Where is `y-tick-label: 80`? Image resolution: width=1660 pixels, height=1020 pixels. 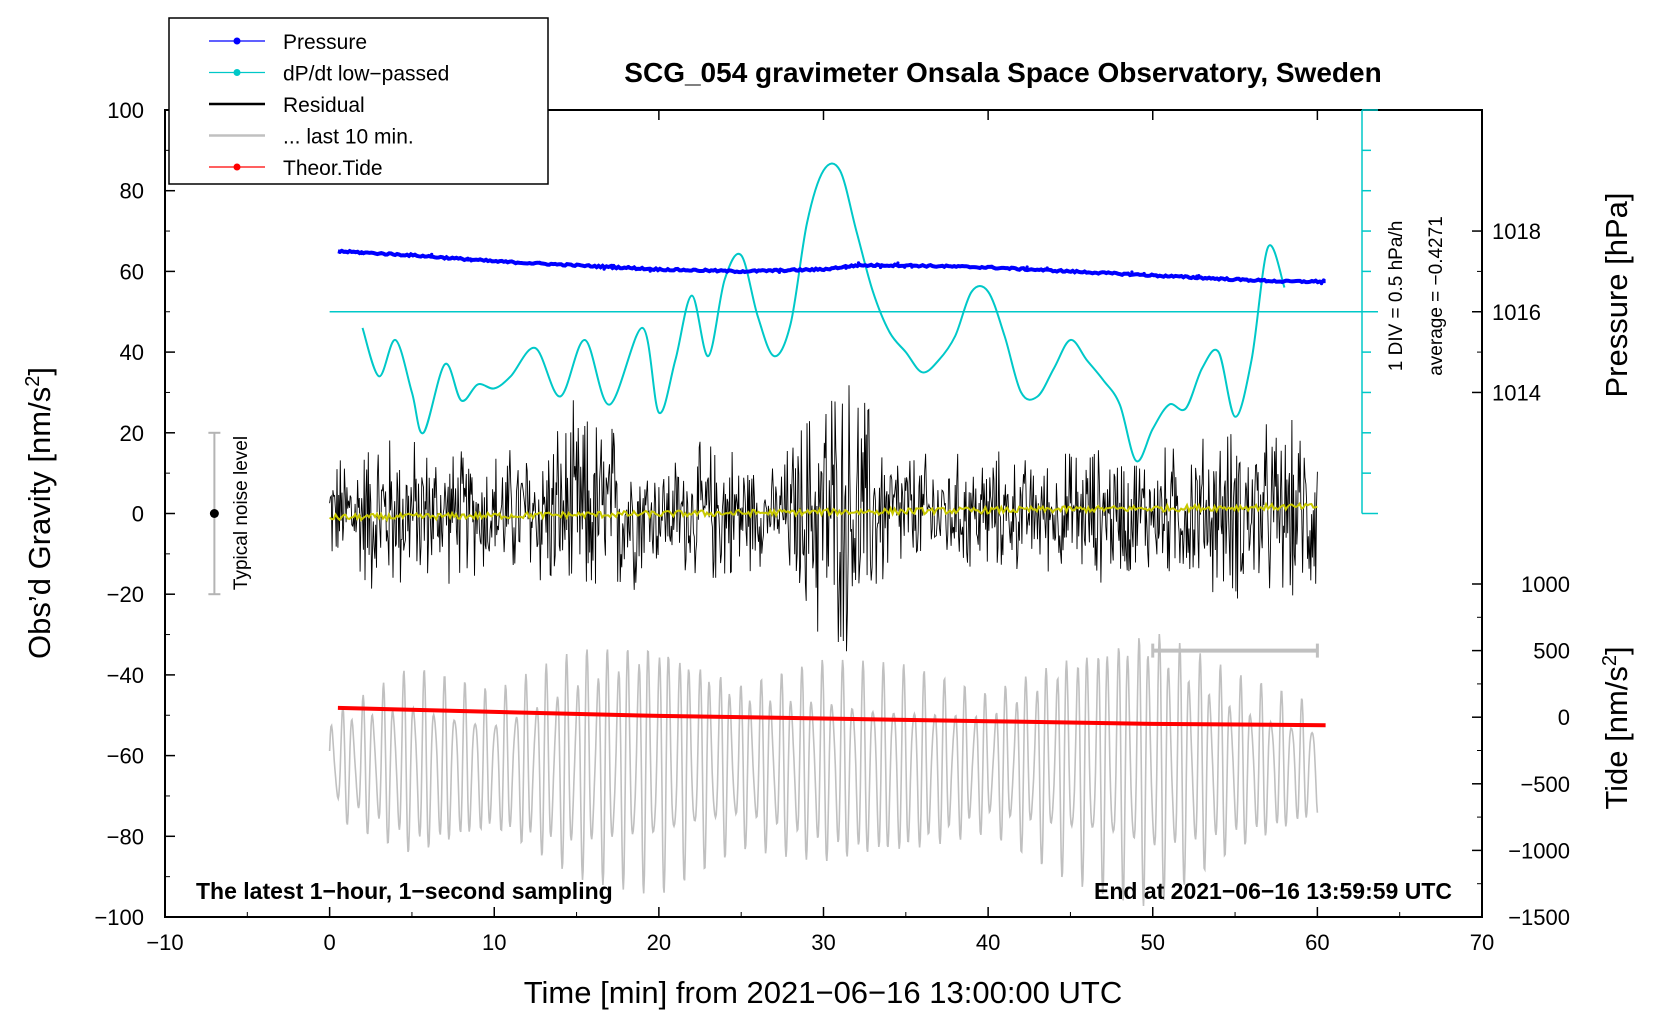
y-tick-label: 80 is located at coordinates (132, 191).